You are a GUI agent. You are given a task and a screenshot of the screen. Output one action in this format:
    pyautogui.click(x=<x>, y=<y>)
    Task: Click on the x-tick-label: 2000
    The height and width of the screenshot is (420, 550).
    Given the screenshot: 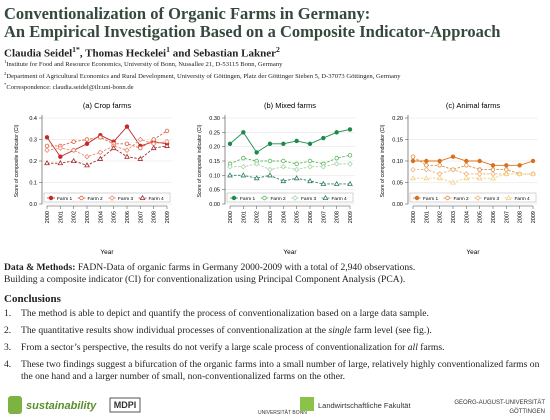 What is the action you would take?
    pyautogui.click(x=48, y=217)
    